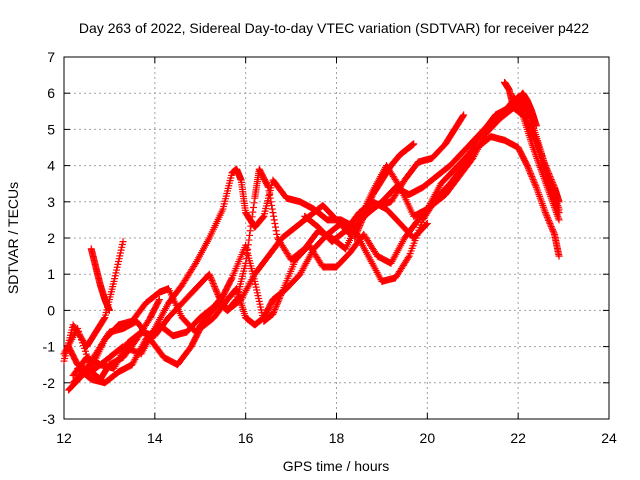 This screenshot has width=640, height=480. What do you see at coordinates (246, 438) in the screenshot?
I see `x-tick-label: 16` at bounding box center [246, 438].